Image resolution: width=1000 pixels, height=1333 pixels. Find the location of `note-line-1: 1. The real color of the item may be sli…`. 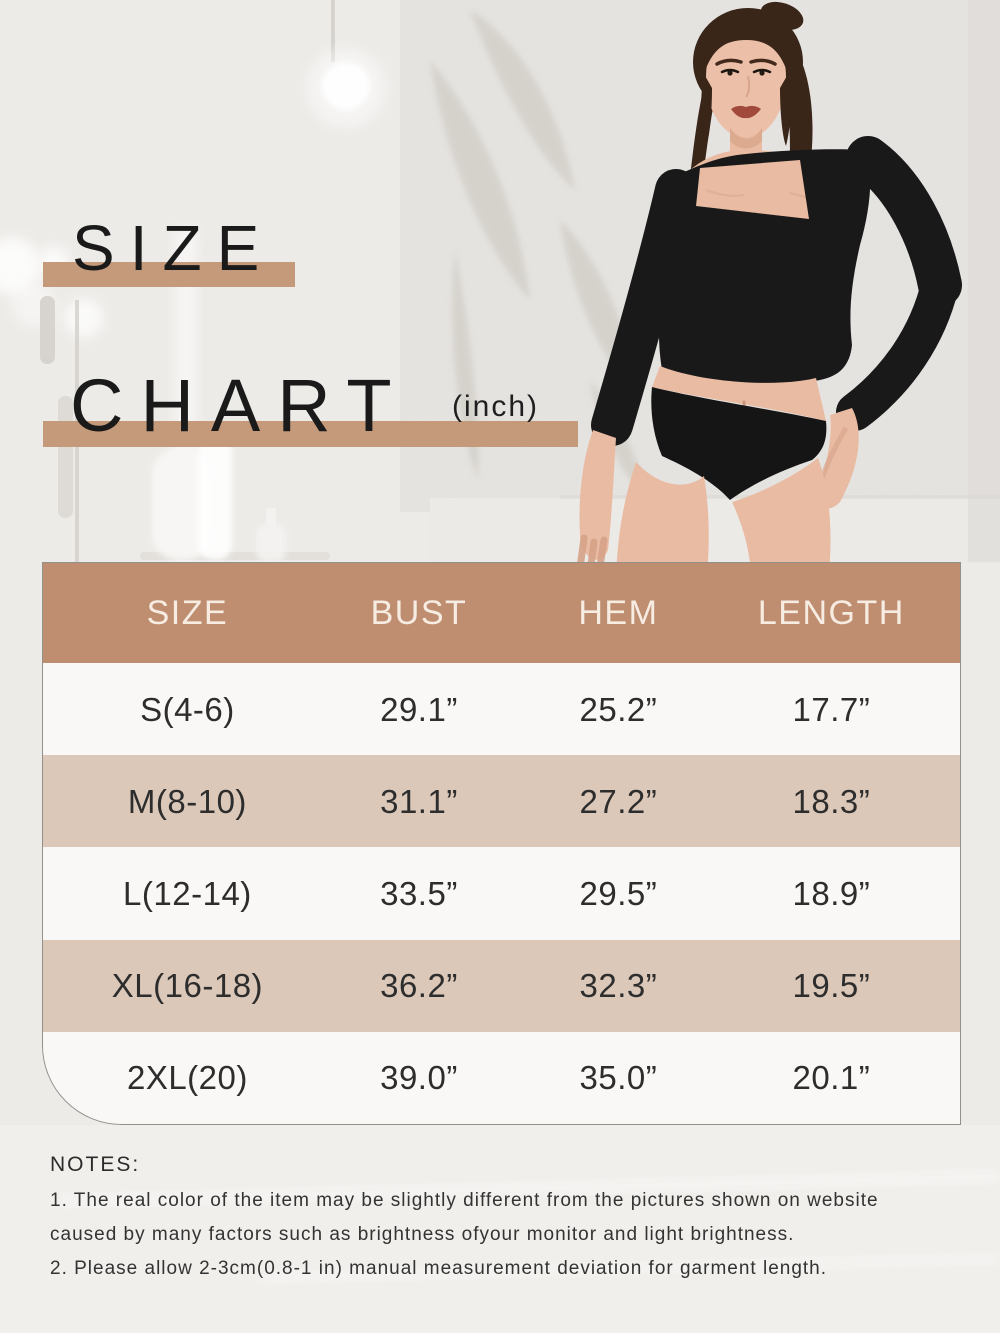

note-line-1: 1. The real color of the item may be sli… is located at coordinates (464, 1200).